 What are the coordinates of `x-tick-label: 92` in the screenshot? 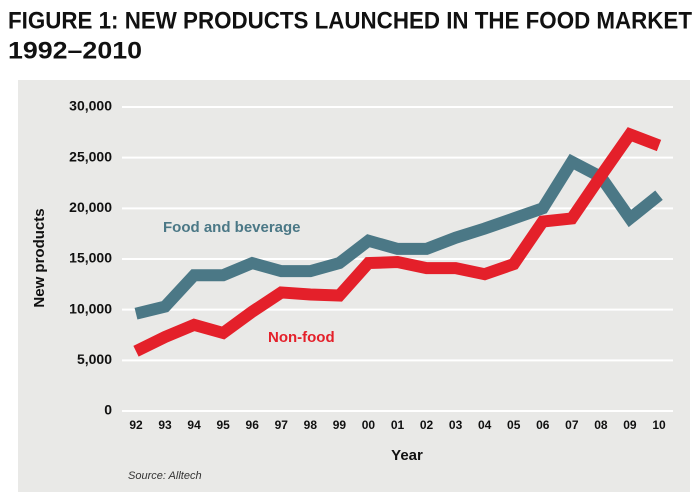 It's located at (136, 425).